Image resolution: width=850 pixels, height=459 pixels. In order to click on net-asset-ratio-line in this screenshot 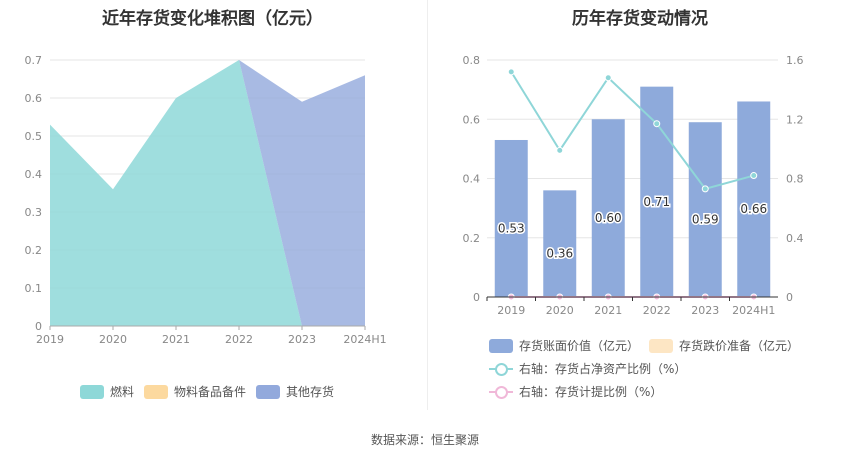, I will do `click(632, 131)`.